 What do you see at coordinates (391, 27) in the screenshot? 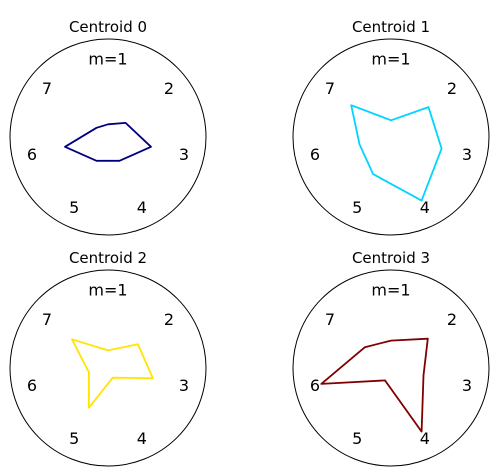
I see `chart-title: Centroid 1` at bounding box center [391, 27].